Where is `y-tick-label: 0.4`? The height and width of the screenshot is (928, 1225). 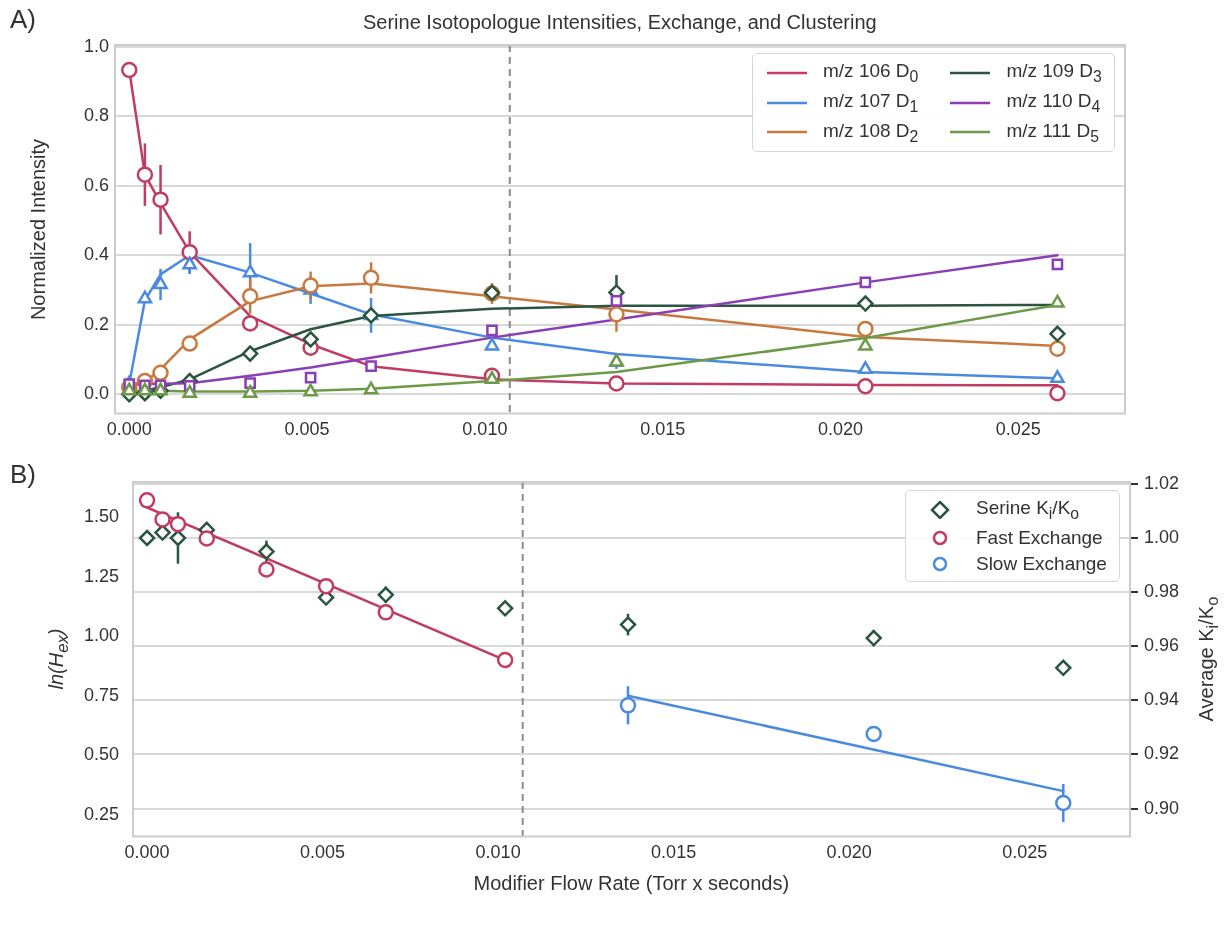 y-tick-label: 0.4 is located at coordinates (96, 254).